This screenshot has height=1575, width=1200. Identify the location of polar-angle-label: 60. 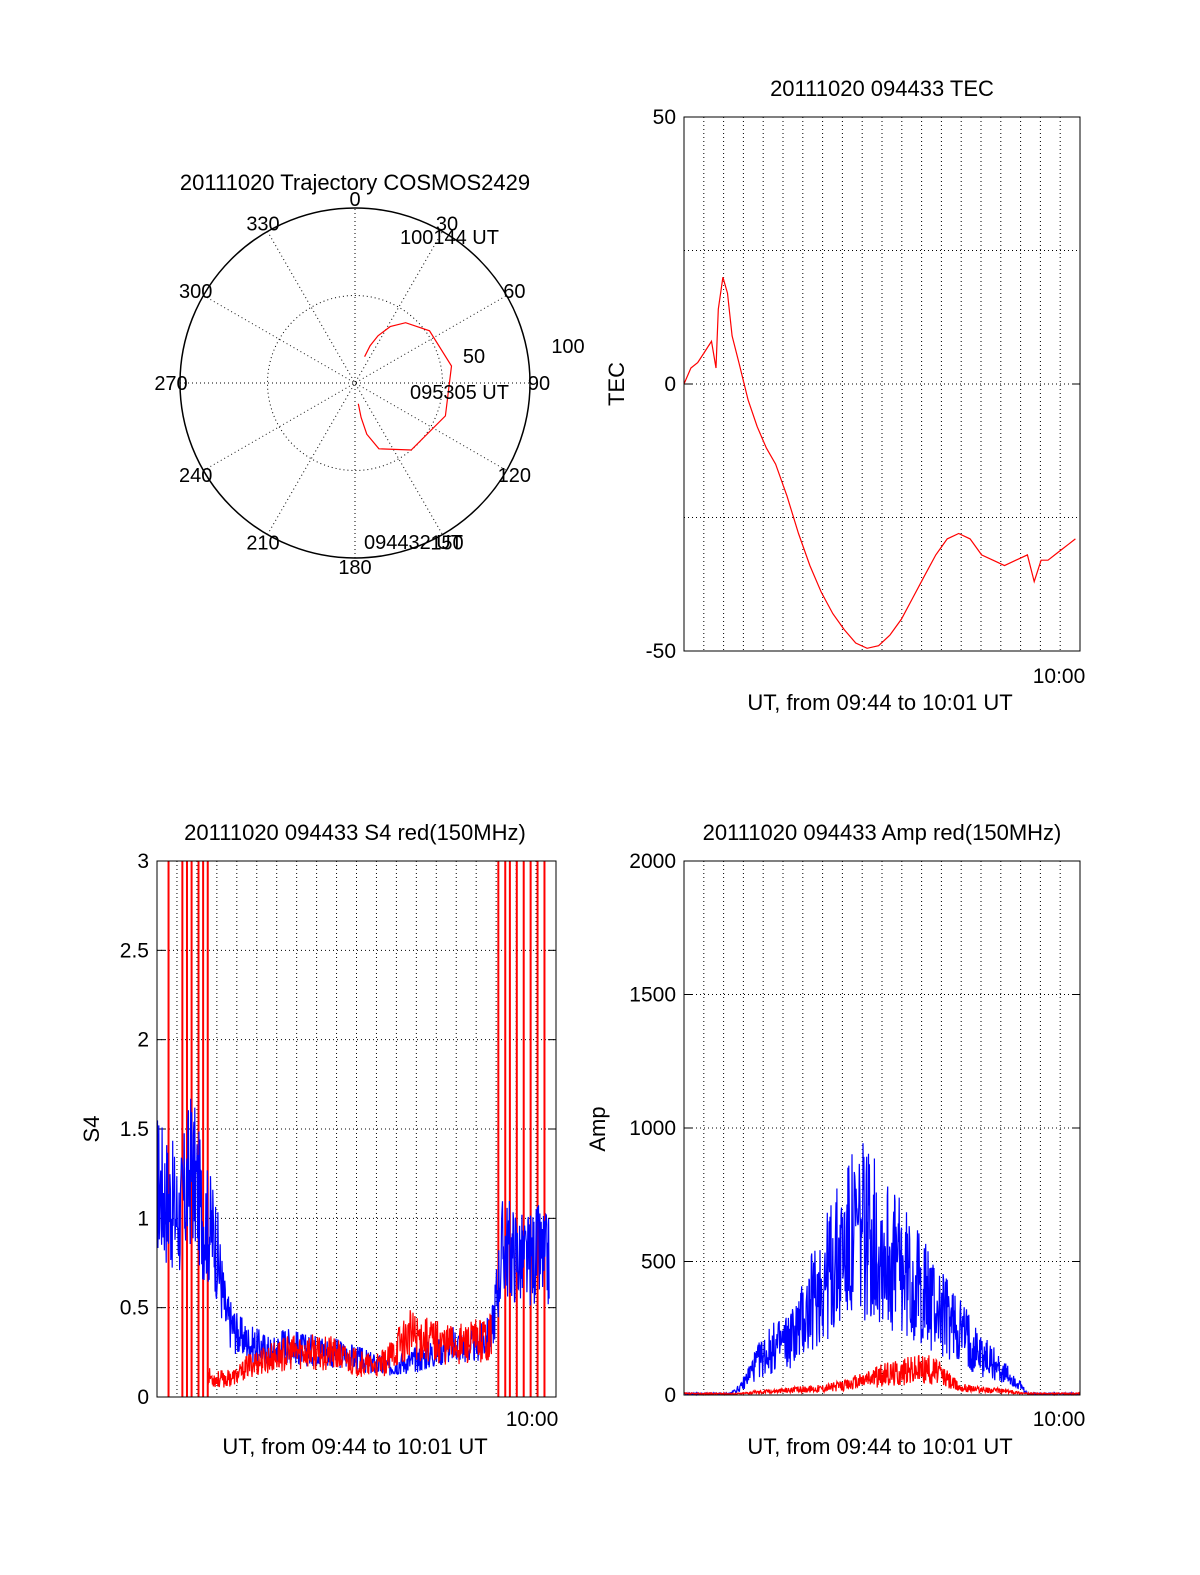
(514, 292).